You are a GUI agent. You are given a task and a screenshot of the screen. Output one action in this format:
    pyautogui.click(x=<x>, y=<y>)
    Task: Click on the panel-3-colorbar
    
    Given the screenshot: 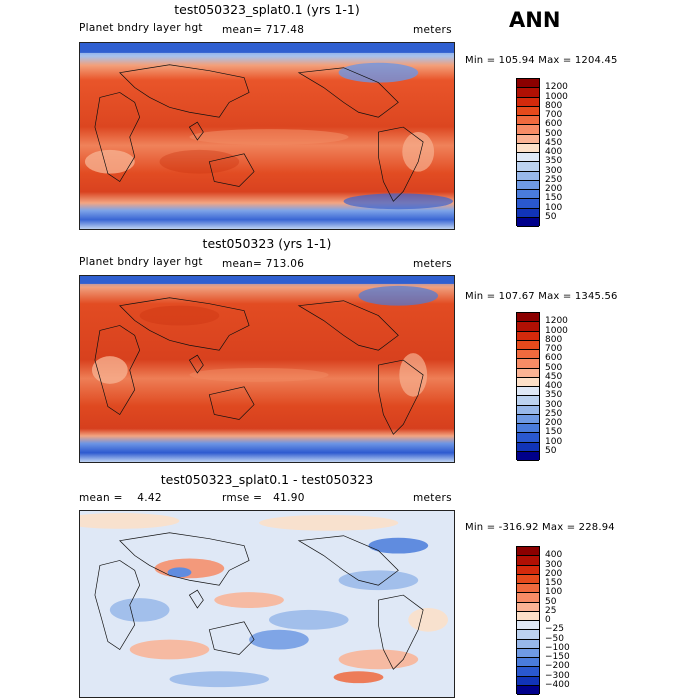 What is the action you would take?
    pyautogui.click(x=528, y=620)
    